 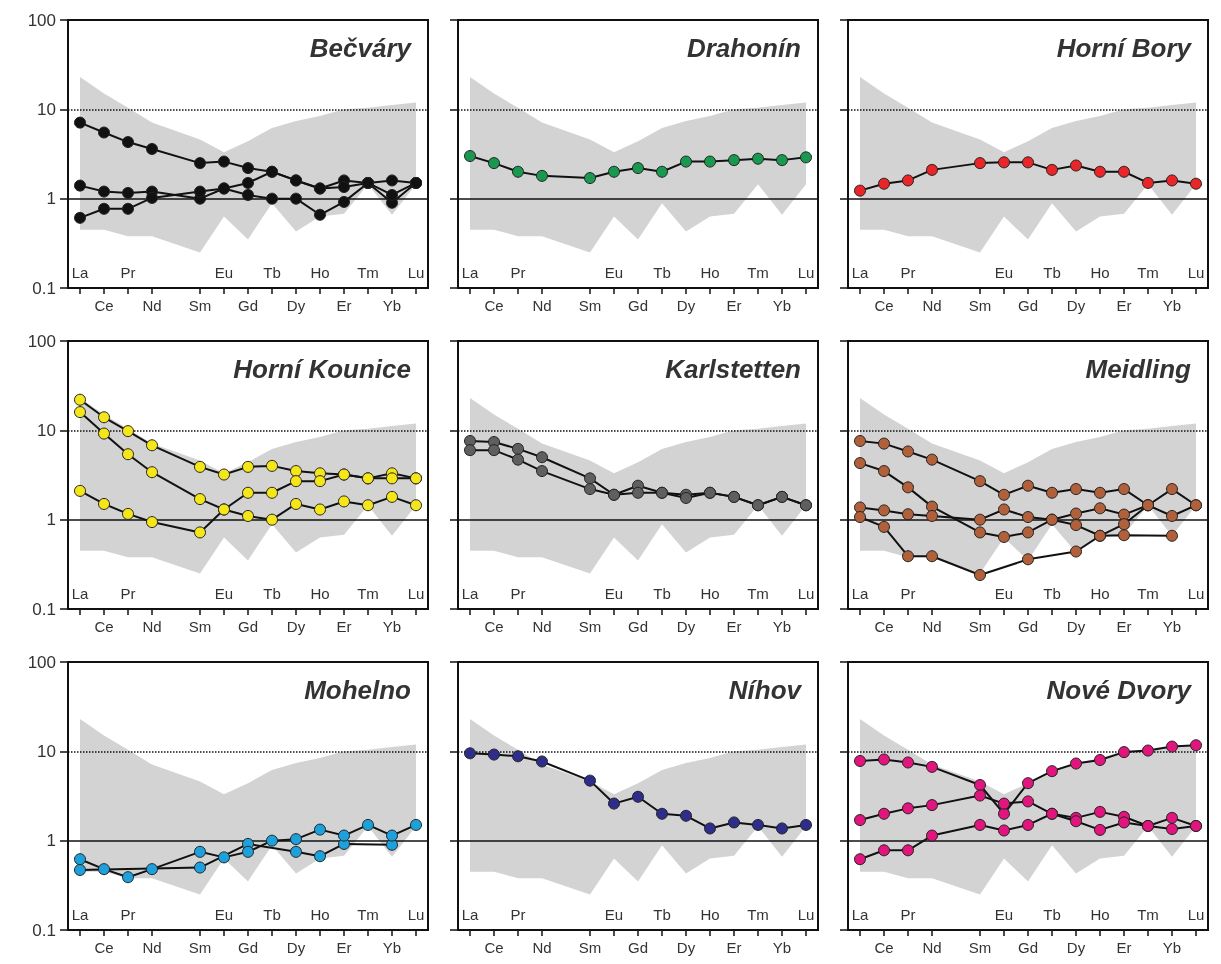 What do you see at coordinates (1138, 369) in the screenshot?
I see `text: Meidling` at bounding box center [1138, 369].